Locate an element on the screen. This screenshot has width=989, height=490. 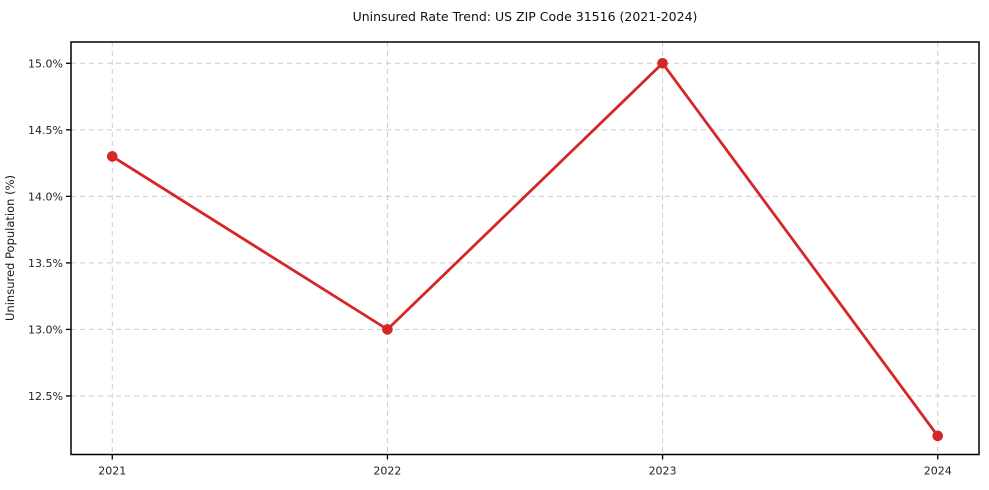
x-tick-label: 2023 is located at coordinates (663, 471).